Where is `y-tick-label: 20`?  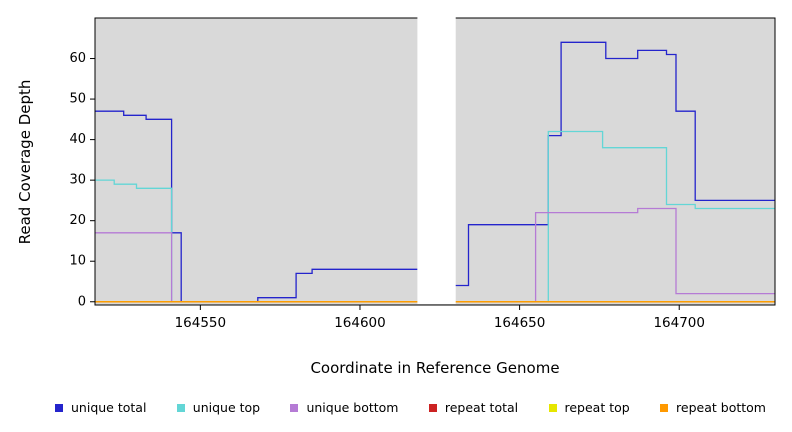
y-tick-label: 20 is located at coordinates (77, 220).